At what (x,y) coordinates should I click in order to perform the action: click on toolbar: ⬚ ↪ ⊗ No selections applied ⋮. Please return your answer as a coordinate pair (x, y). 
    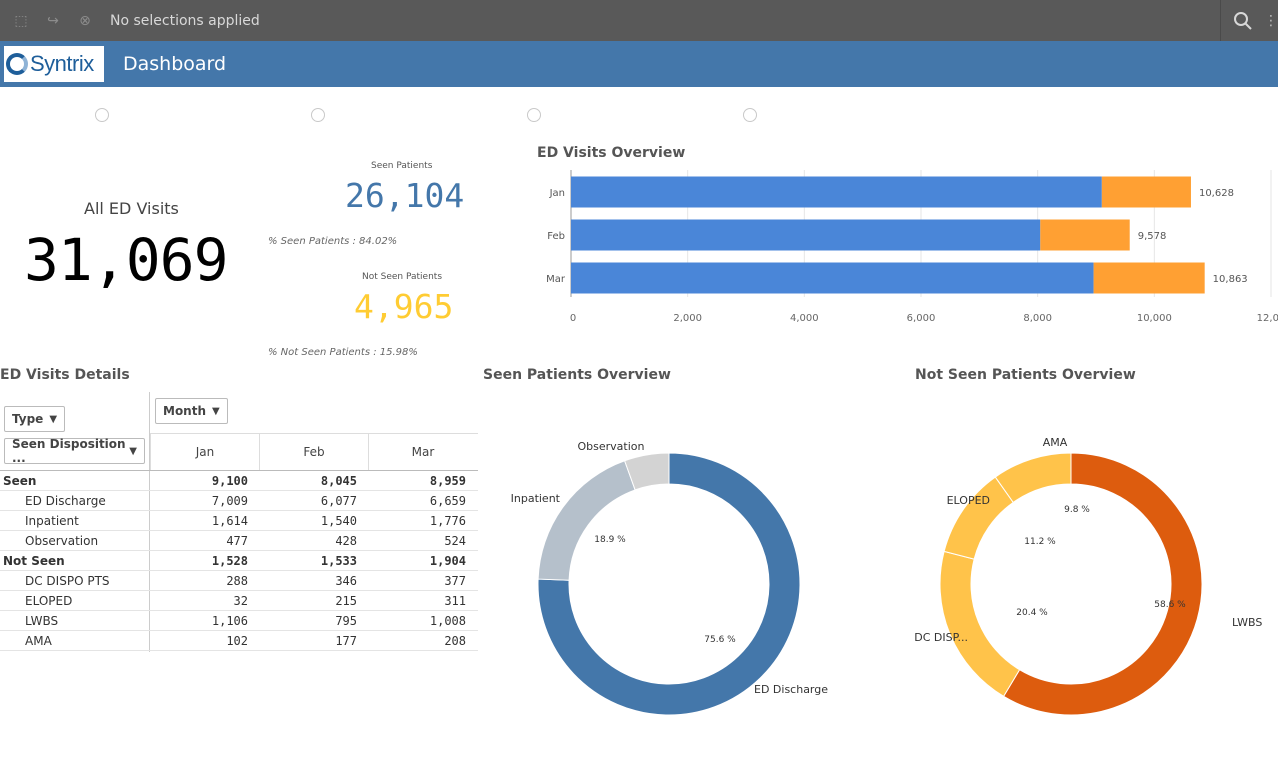
    Looking at the image, I should click on (639, 20).